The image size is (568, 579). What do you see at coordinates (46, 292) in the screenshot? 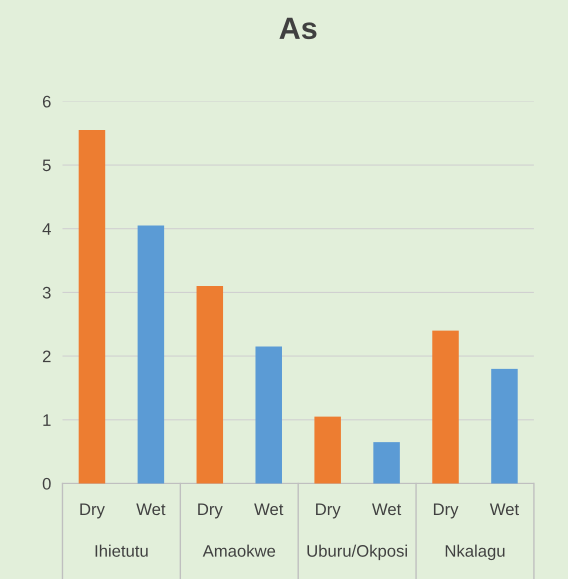
I see `y-tick-label: 3` at bounding box center [46, 292].